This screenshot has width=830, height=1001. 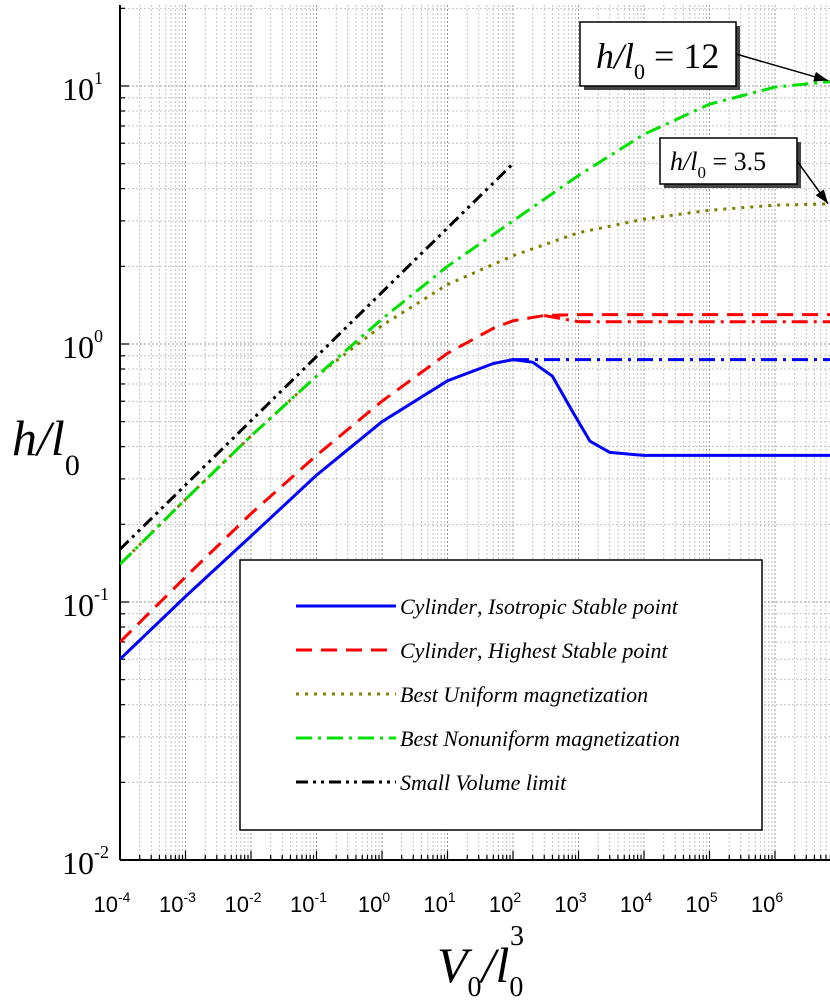 I want to click on x-tick-label: 10⁴, so click(x=636, y=903).